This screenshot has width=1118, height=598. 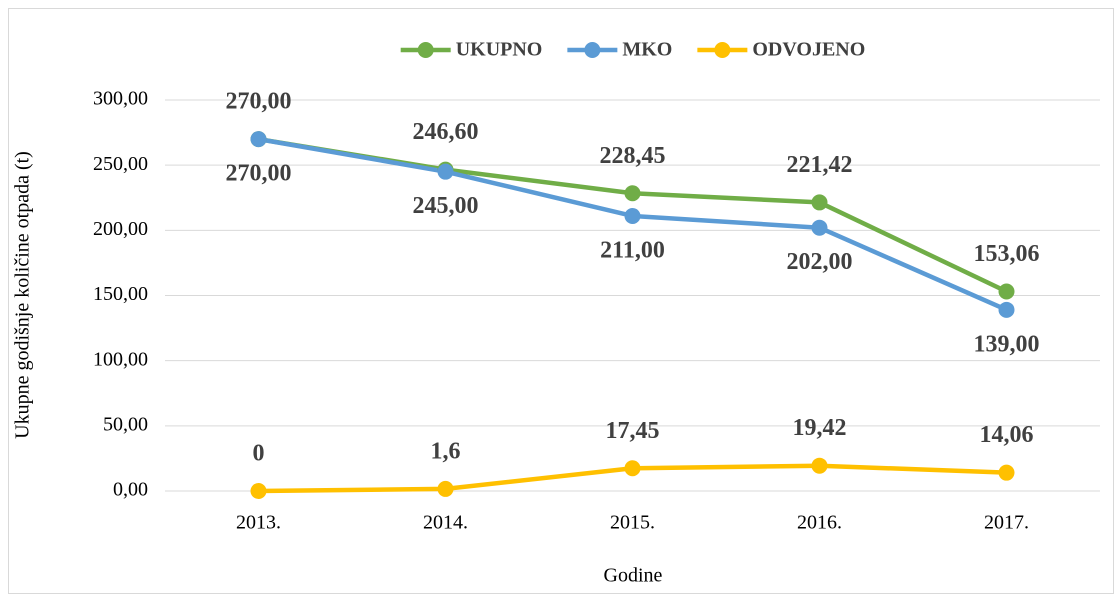 What do you see at coordinates (1007, 344) in the screenshot?
I see `data-label: 139,00` at bounding box center [1007, 344].